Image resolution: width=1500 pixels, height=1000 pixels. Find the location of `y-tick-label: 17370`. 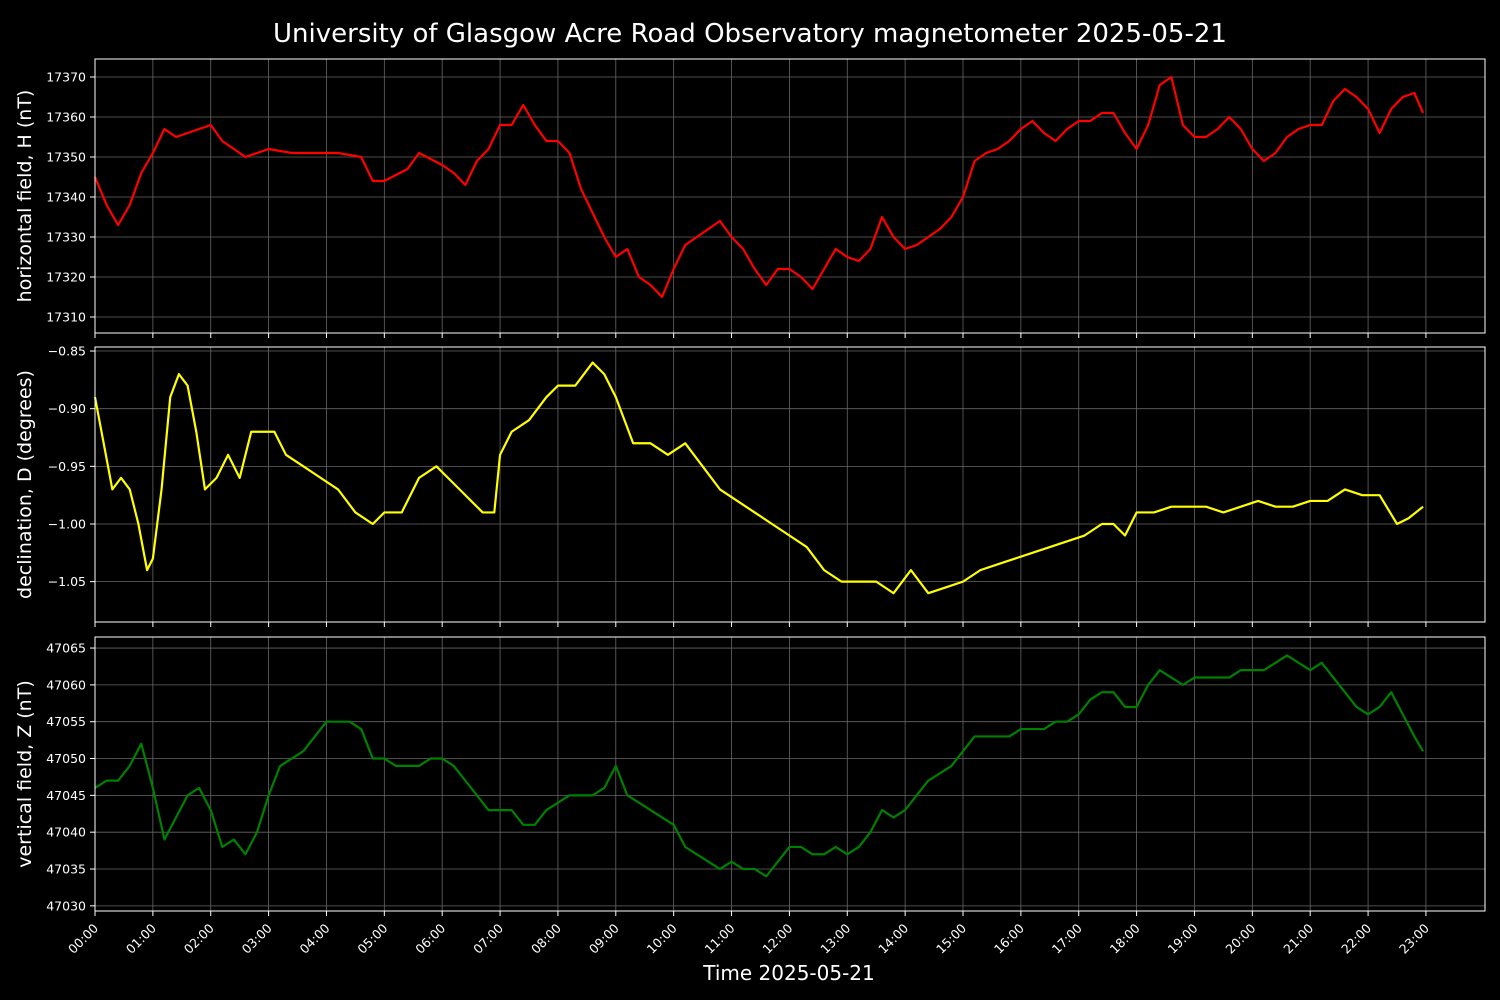

y-tick-label: 17370 is located at coordinates (66, 77).